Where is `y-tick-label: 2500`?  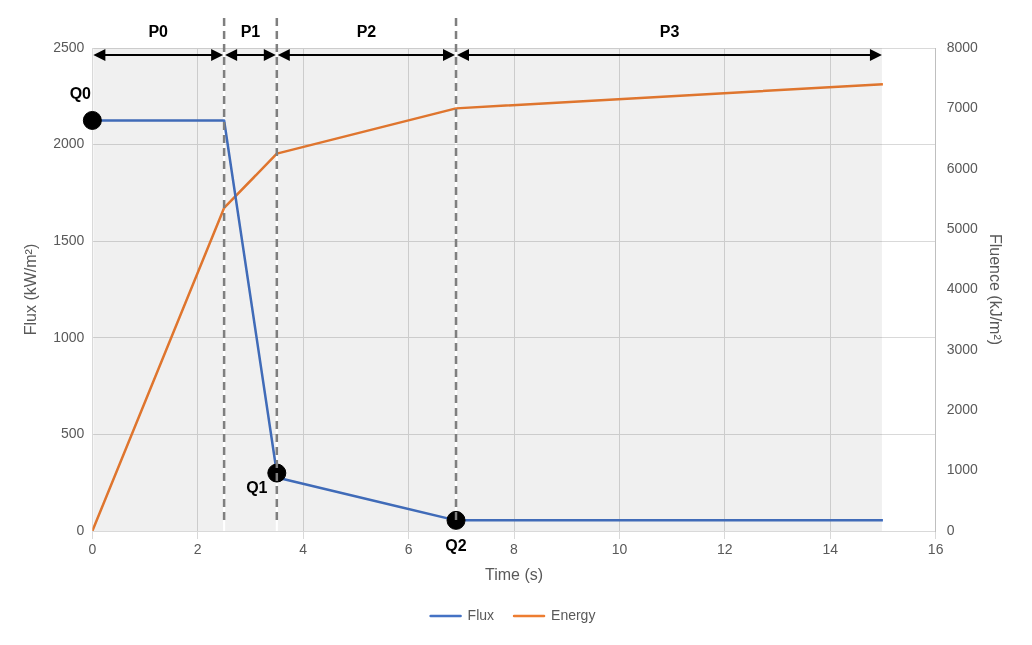
y-tick-label: 2500 is located at coordinates (69, 46).